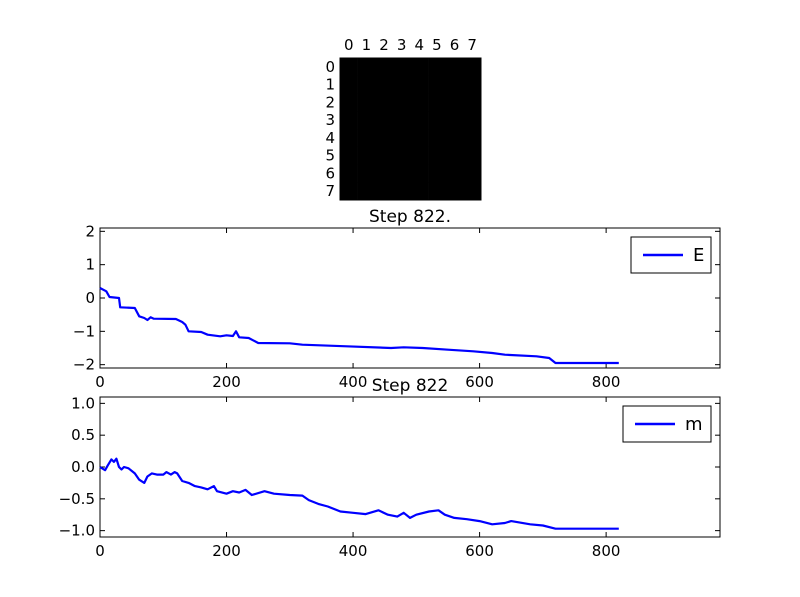 The height and width of the screenshot is (597, 800). What do you see at coordinates (330, 102) in the screenshot?
I see `heatmap-ytick-label: 2` at bounding box center [330, 102].